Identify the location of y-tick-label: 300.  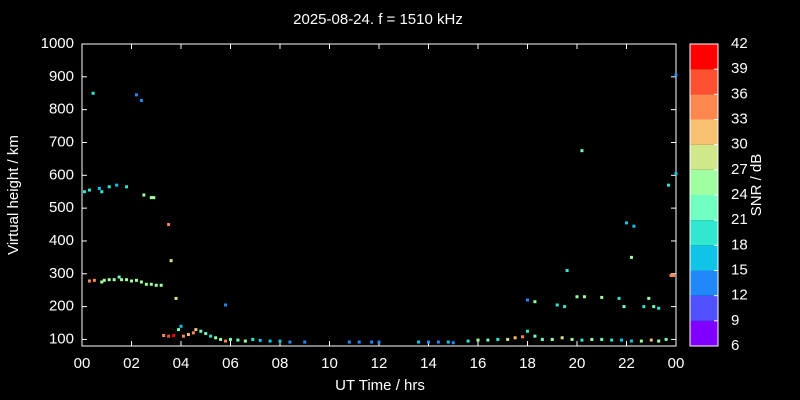
(61, 273).